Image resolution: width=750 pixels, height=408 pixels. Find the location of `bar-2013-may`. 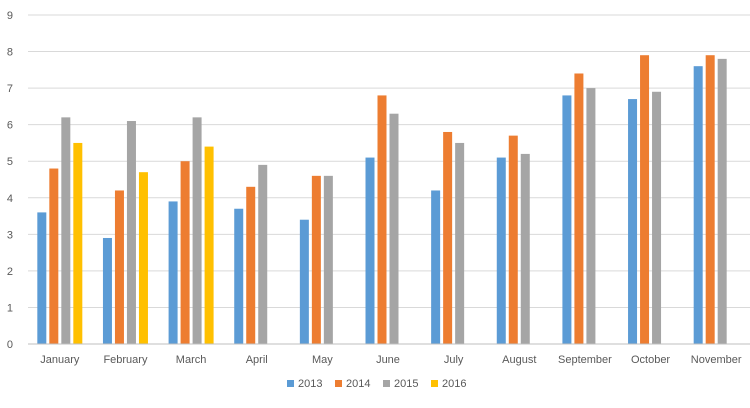

bar-2013-may is located at coordinates (304, 281).